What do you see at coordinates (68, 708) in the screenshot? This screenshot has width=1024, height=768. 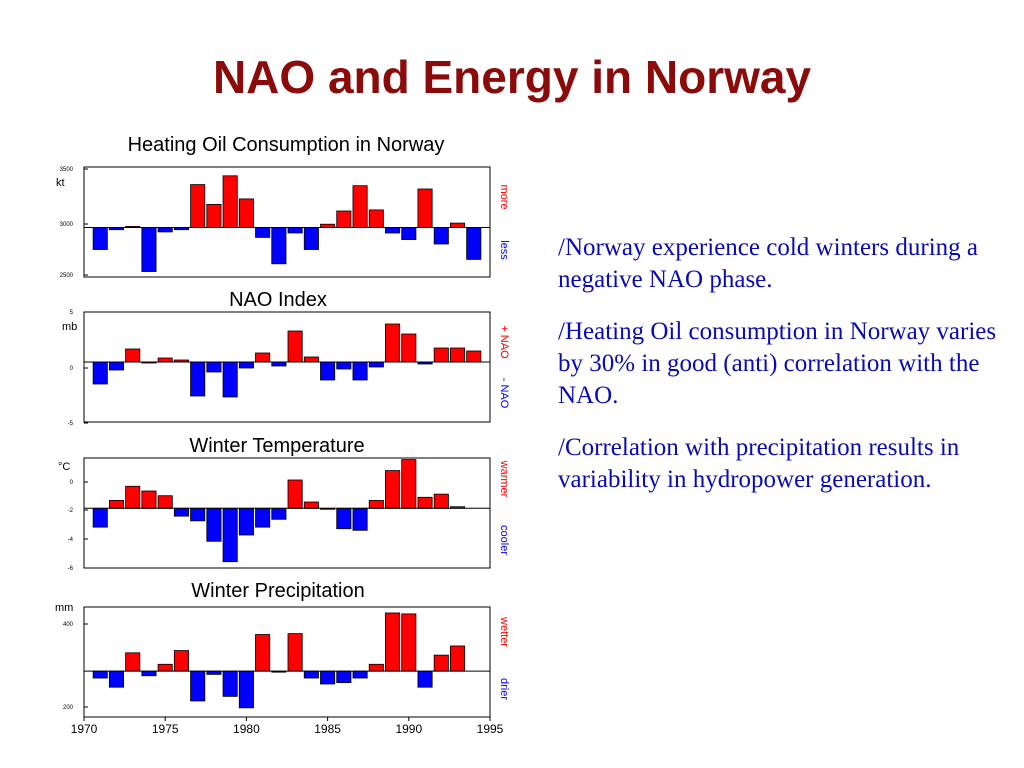 I see `y-tick-label: 200` at bounding box center [68, 708].